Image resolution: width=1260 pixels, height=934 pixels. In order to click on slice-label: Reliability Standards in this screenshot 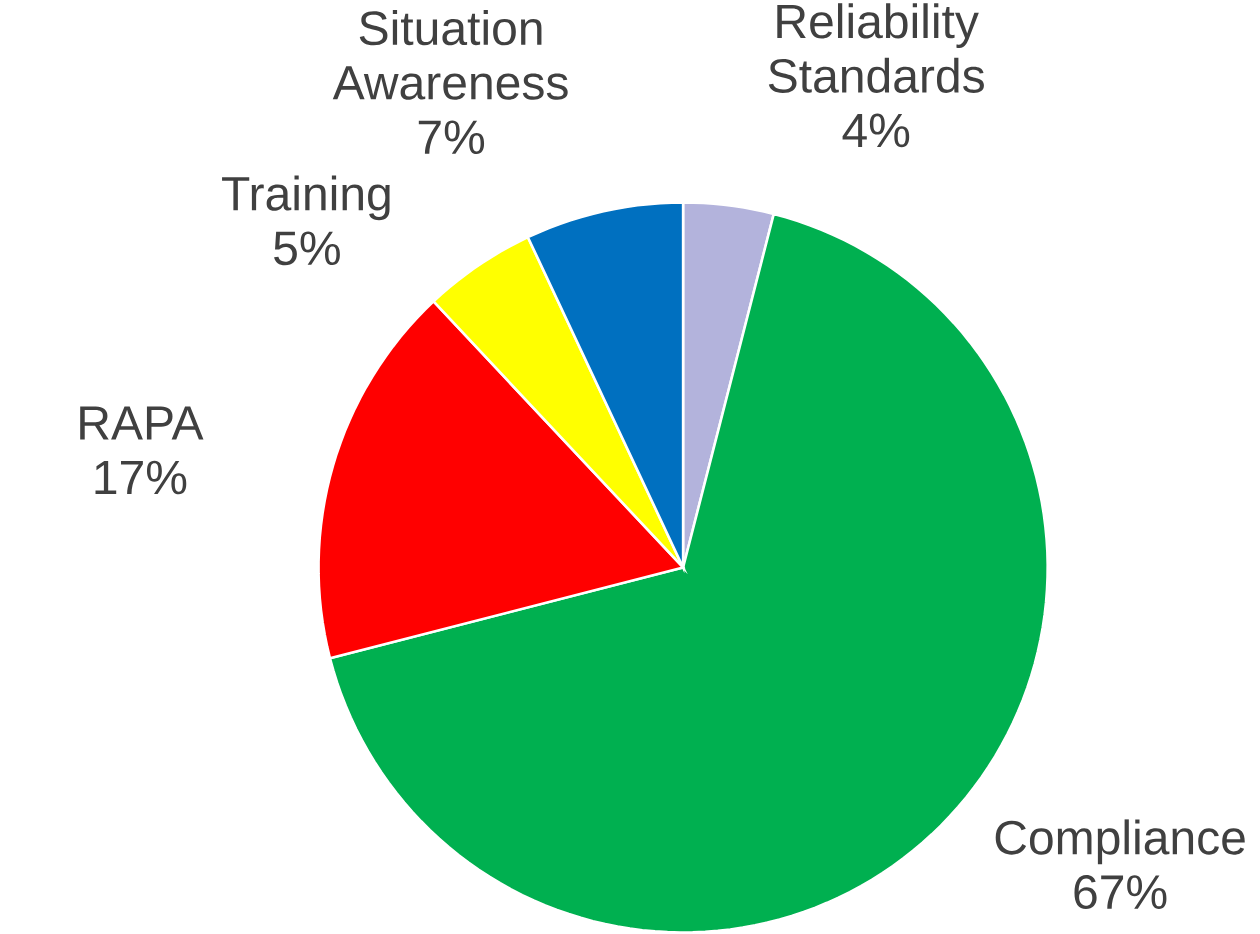, I will do `click(876, 48)`.